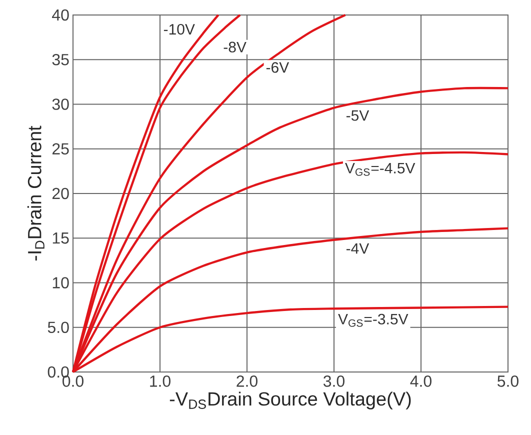 This screenshot has height=435, width=531. What do you see at coordinates (235, 47) in the screenshot?
I see `annotation: -8V` at bounding box center [235, 47].